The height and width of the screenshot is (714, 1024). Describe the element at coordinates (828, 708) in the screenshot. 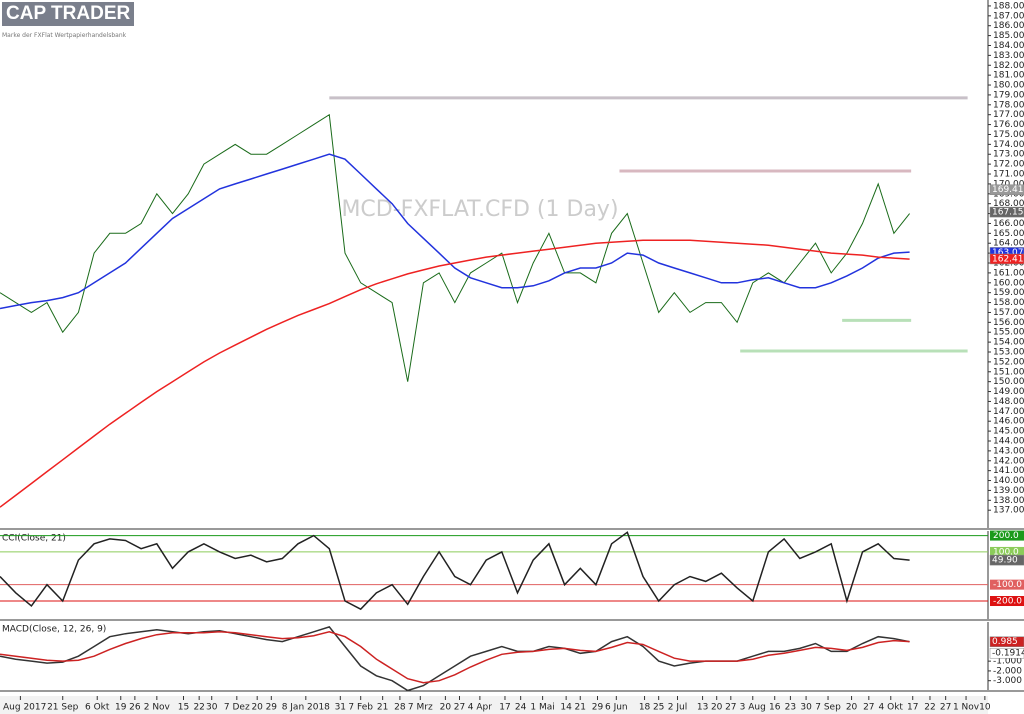

I see `x-tick-label: 7 Sep` at that location.